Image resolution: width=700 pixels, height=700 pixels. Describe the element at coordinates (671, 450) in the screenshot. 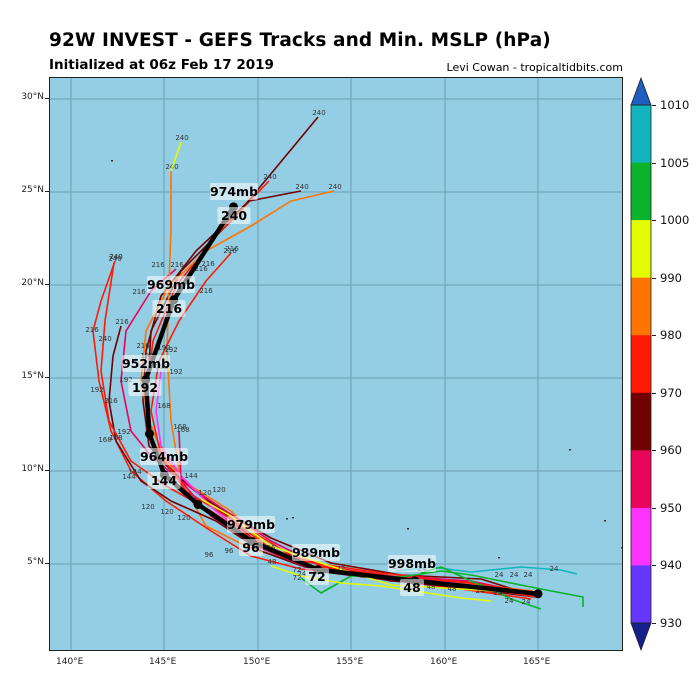

I see `colorbar-tick-label: 960` at that location.